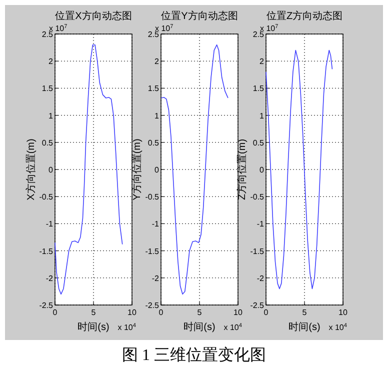 The image size is (388, 369). What do you see at coordinates (31, 169) in the screenshot?
I see `y-axis-title: X方向位置(m)` at bounding box center [31, 169].